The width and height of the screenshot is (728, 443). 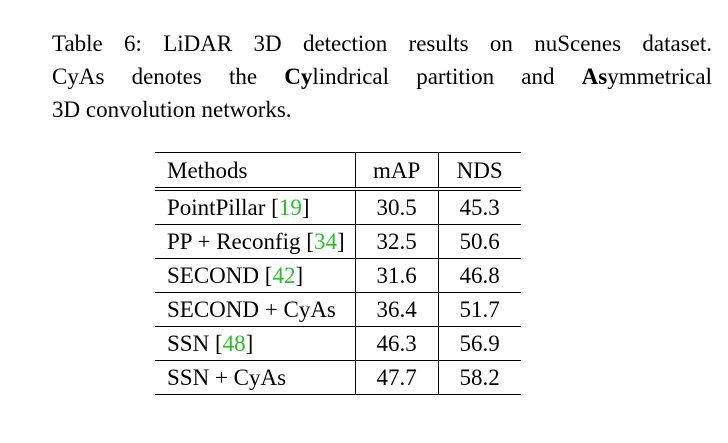 I want to click on method-cell: SECOND + CyAs, so click(x=255, y=310).